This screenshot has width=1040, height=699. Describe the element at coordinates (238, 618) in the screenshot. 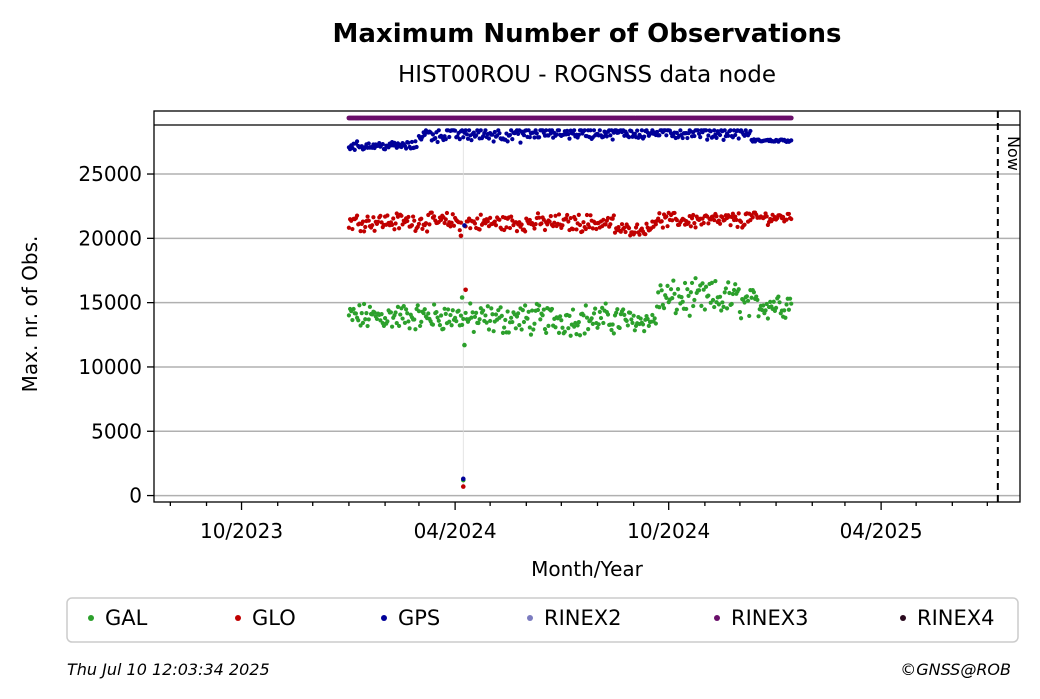

I see `glo-legend-marker` at that location.